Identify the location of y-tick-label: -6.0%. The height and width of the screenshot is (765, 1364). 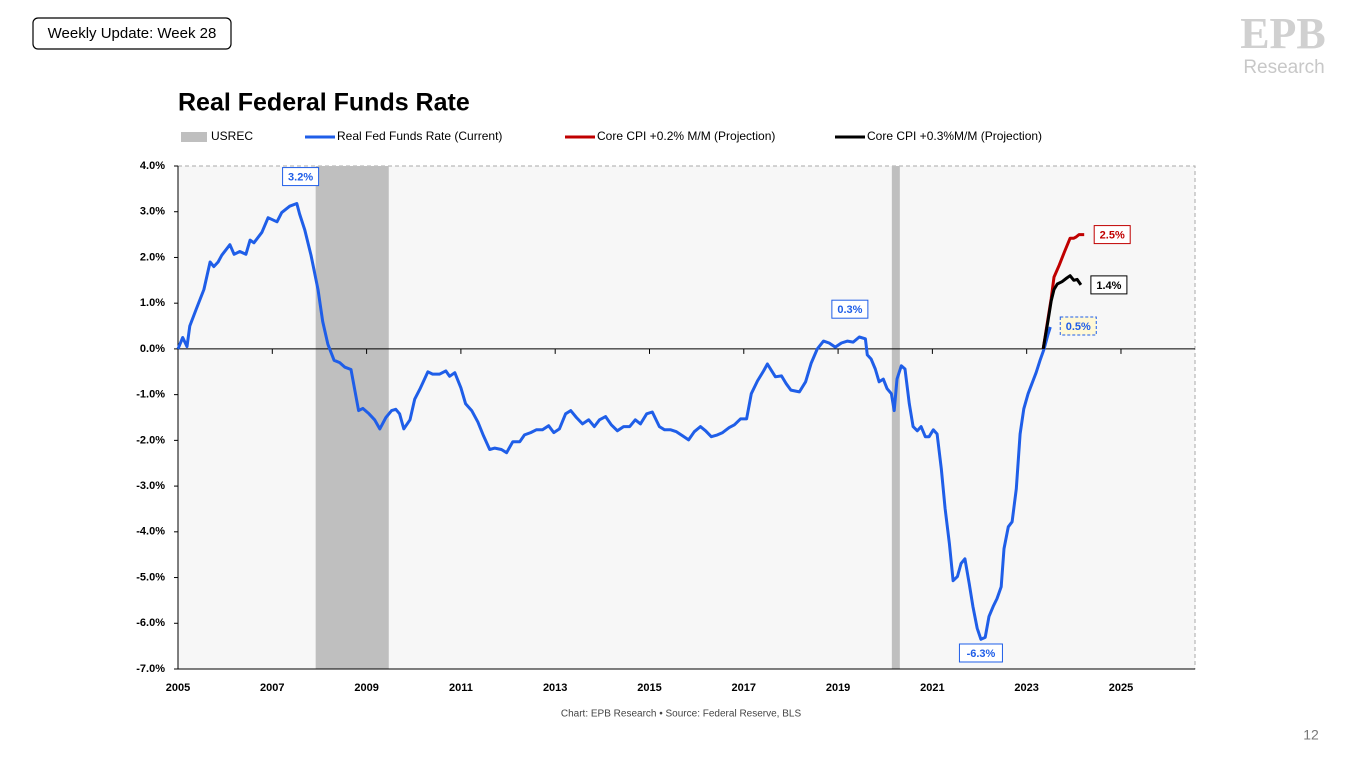
(150, 623).